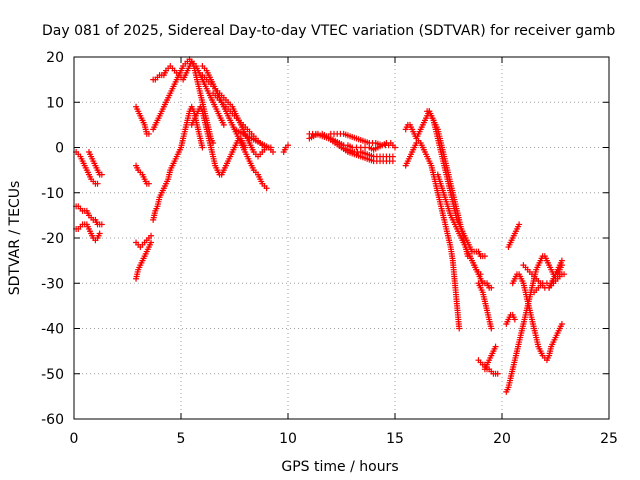 Image resolution: width=640 pixels, height=480 pixels. Describe the element at coordinates (555, 274) in the screenshot. I see `series-s36` at that location.